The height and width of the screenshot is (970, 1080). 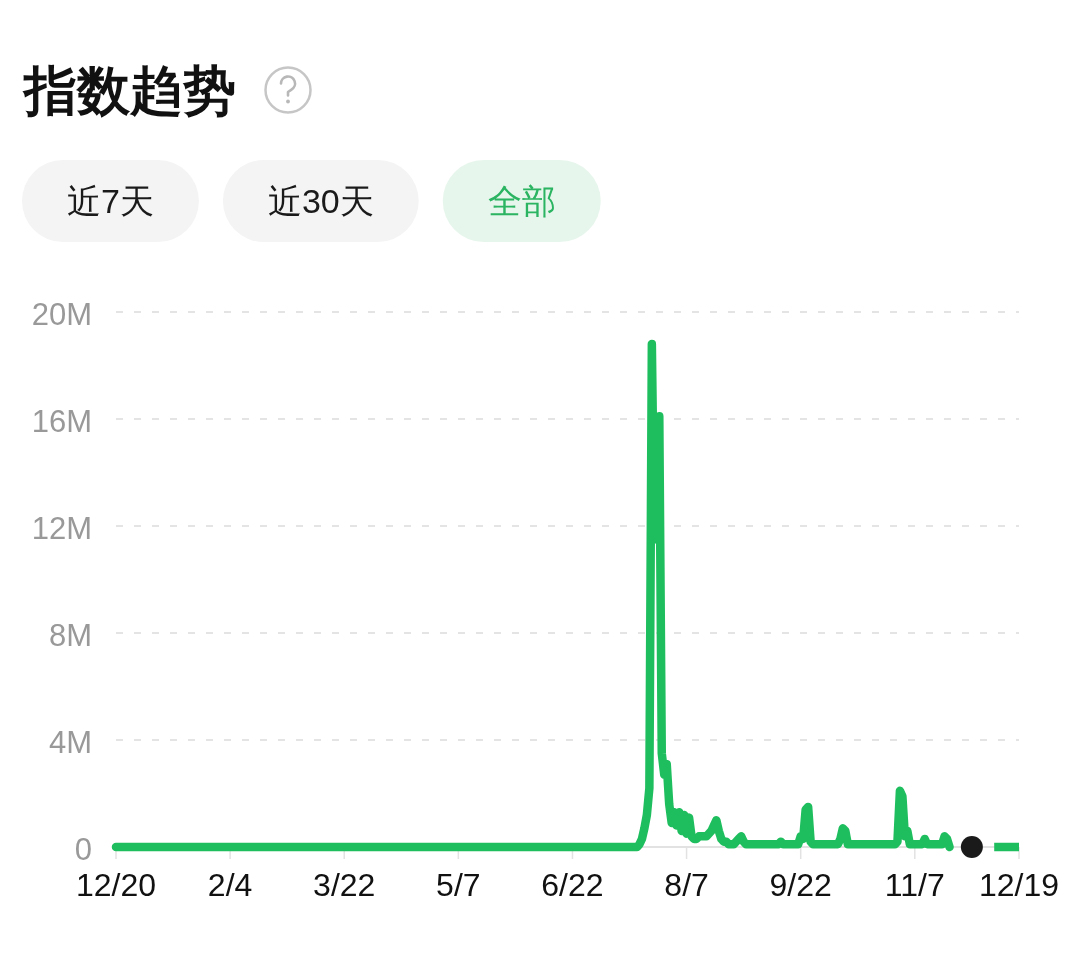 I want to click on title: 指数趋势, so click(x=130, y=90).